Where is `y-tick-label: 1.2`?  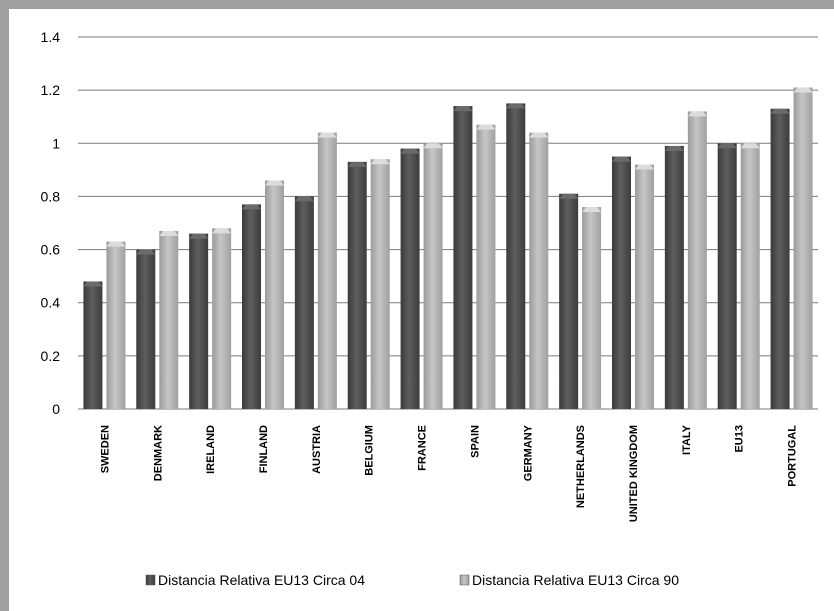
y-tick-label: 1.2 is located at coordinates (51, 90).